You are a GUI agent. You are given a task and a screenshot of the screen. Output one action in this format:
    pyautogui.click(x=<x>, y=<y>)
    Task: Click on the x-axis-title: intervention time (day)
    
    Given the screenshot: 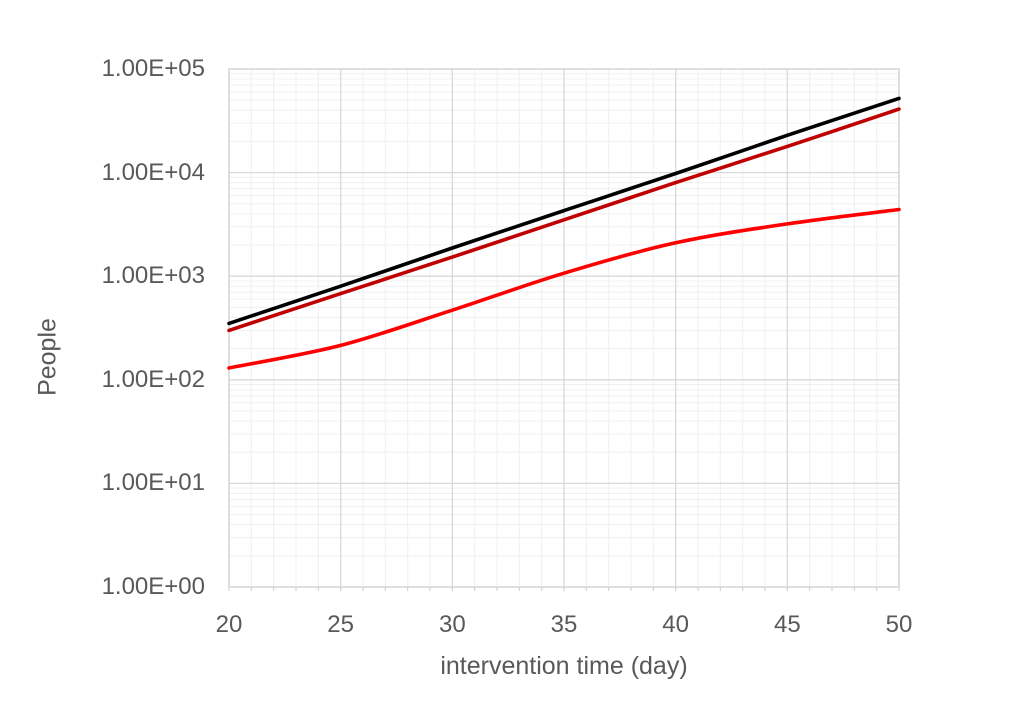 What is the action you would take?
    pyautogui.click(x=564, y=666)
    